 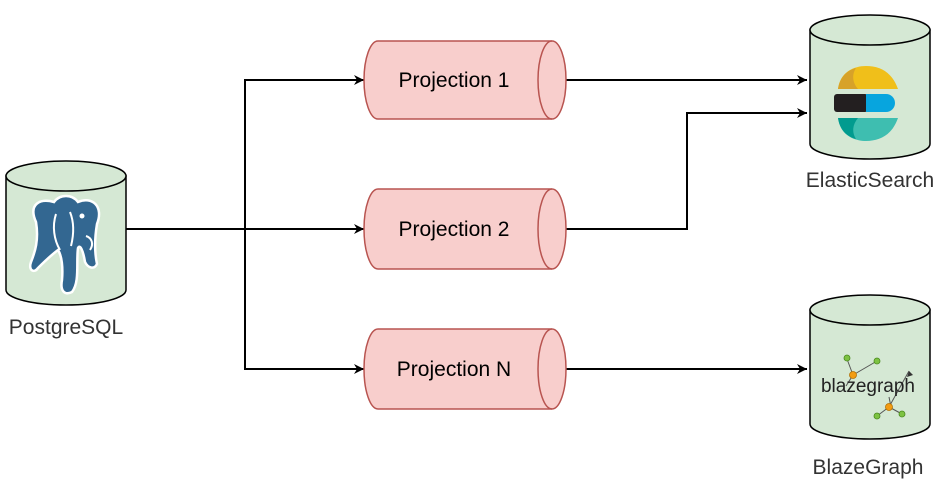 What do you see at coordinates (304, 301) in the screenshot?
I see `edge-postgres-to-projection-n` at bounding box center [304, 301].